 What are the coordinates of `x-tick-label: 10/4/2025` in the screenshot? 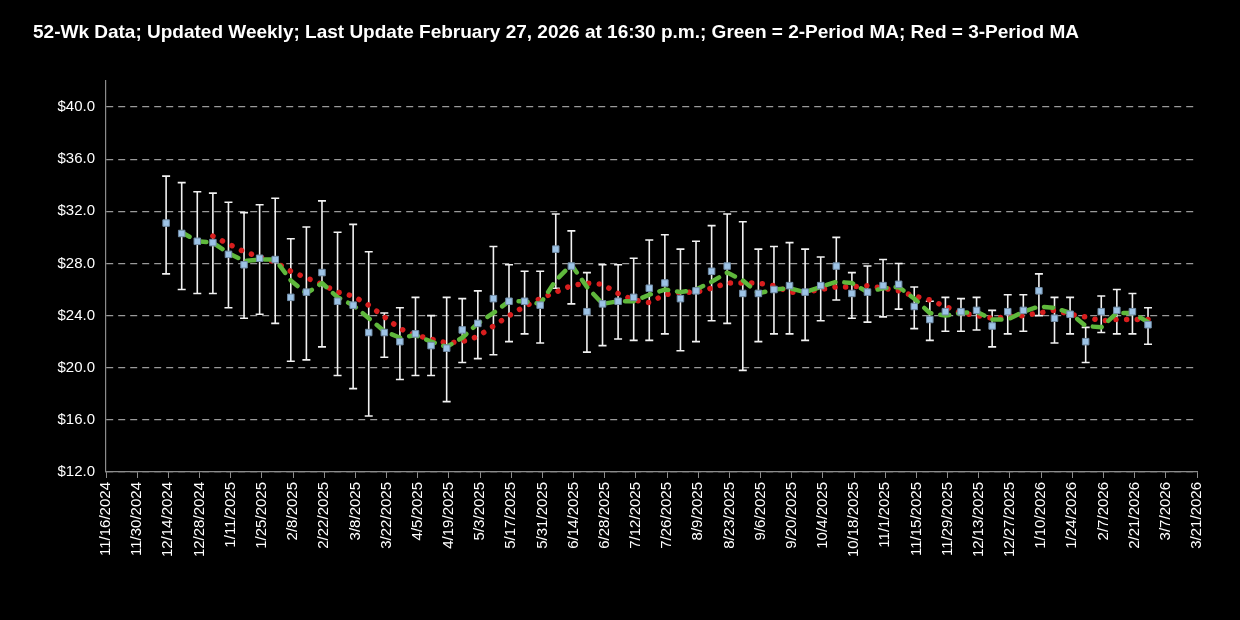 It's located at (822, 515).